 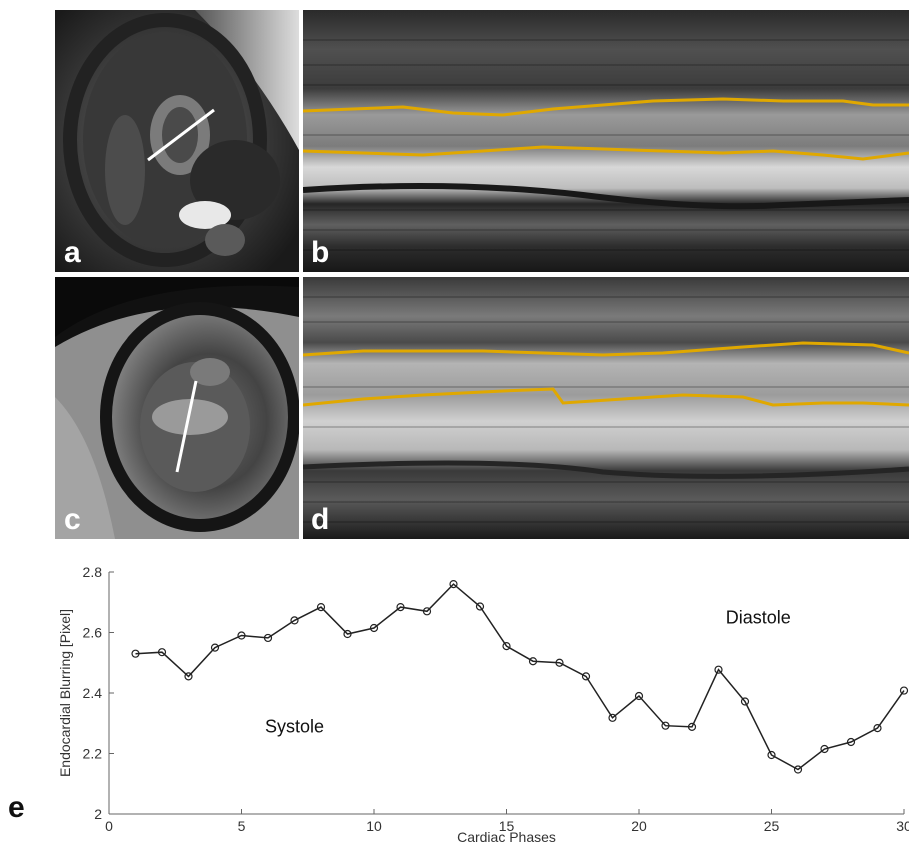 What do you see at coordinates (320, 252) in the screenshot?
I see `panel-b-label: b` at bounding box center [320, 252].